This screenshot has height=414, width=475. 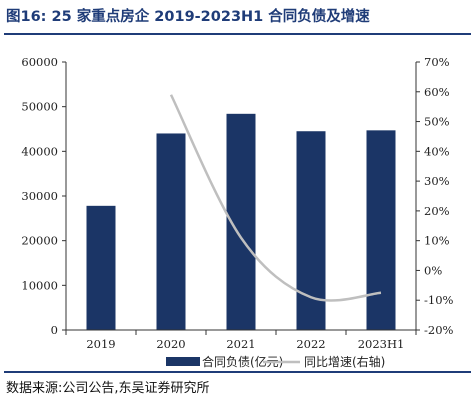 What do you see at coordinates (437, 211) in the screenshot?
I see `right-tick-label: 20%` at bounding box center [437, 211].